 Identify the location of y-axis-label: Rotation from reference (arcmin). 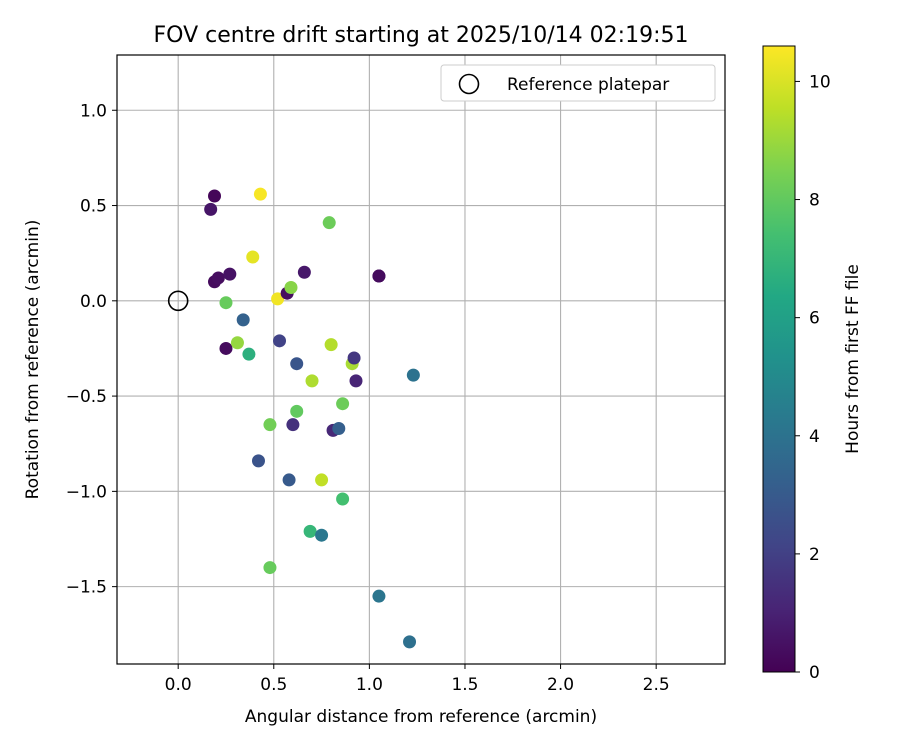
(33, 360).